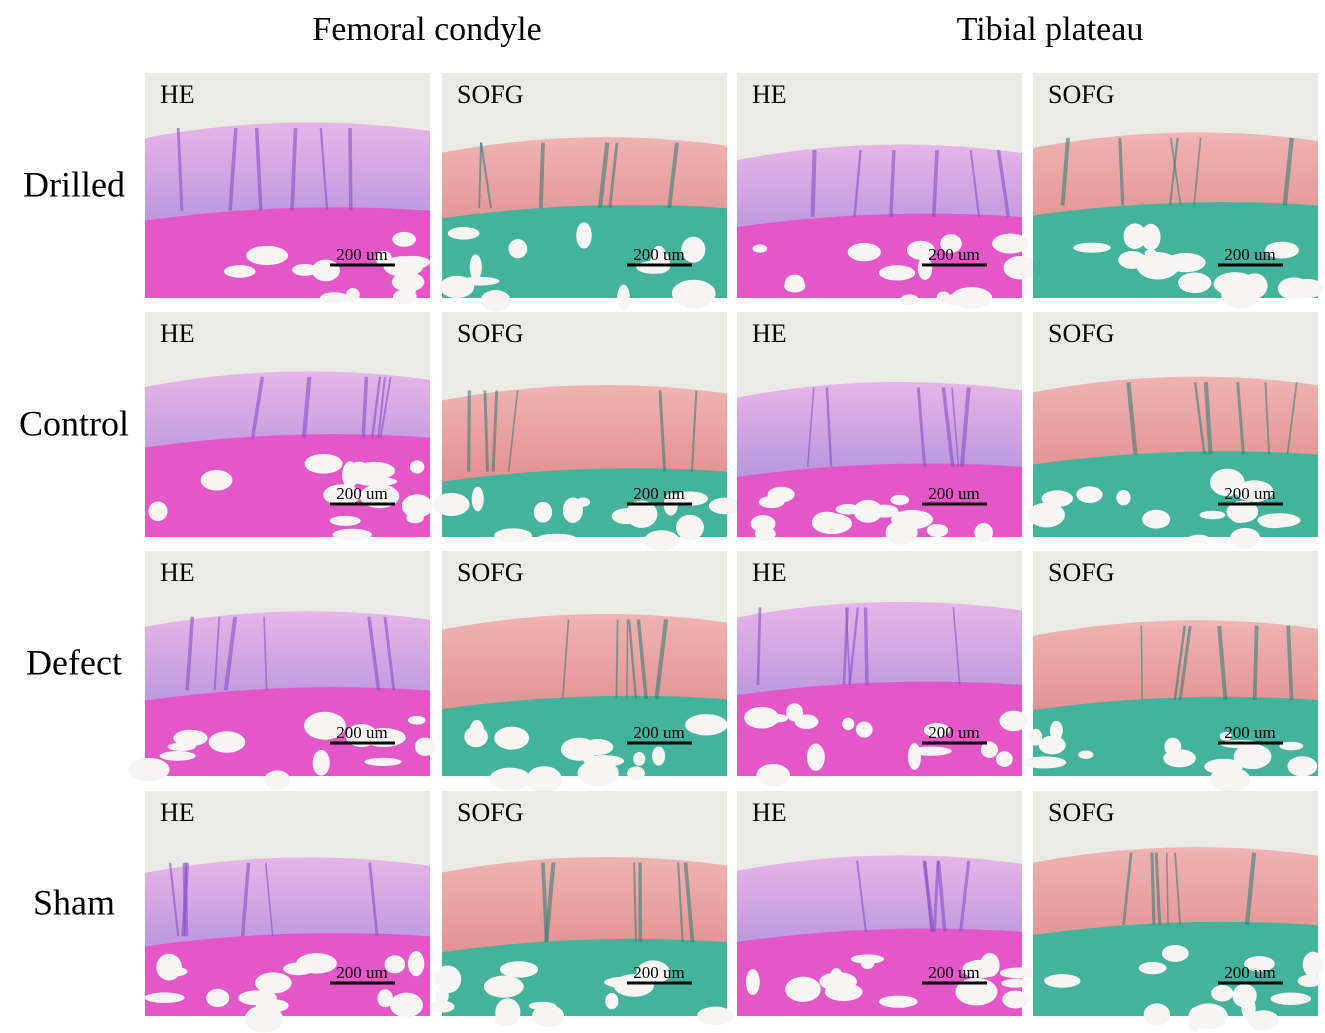  I want to click on row-label: Defect, so click(74, 662).